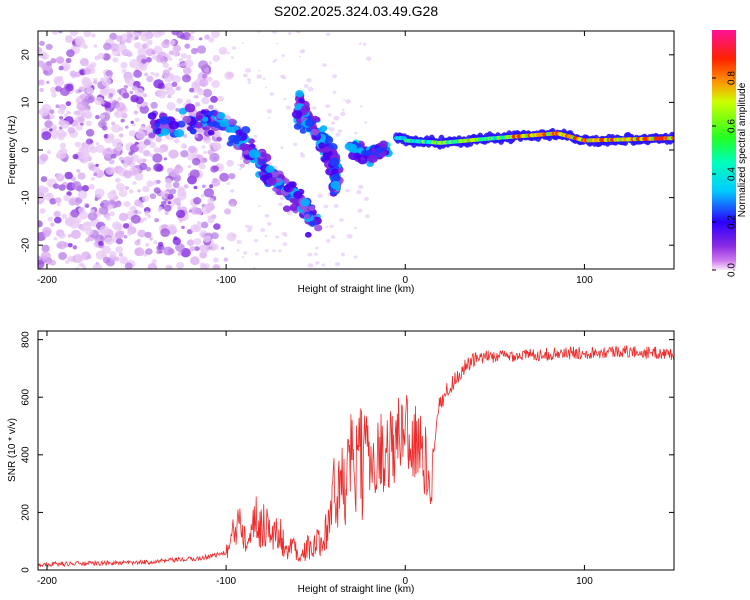 The height and width of the screenshot is (600, 750). Describe the element at coordinates (26, 150) in the screenshot. I see `spectrogram-ytick-label: 0` at that location.